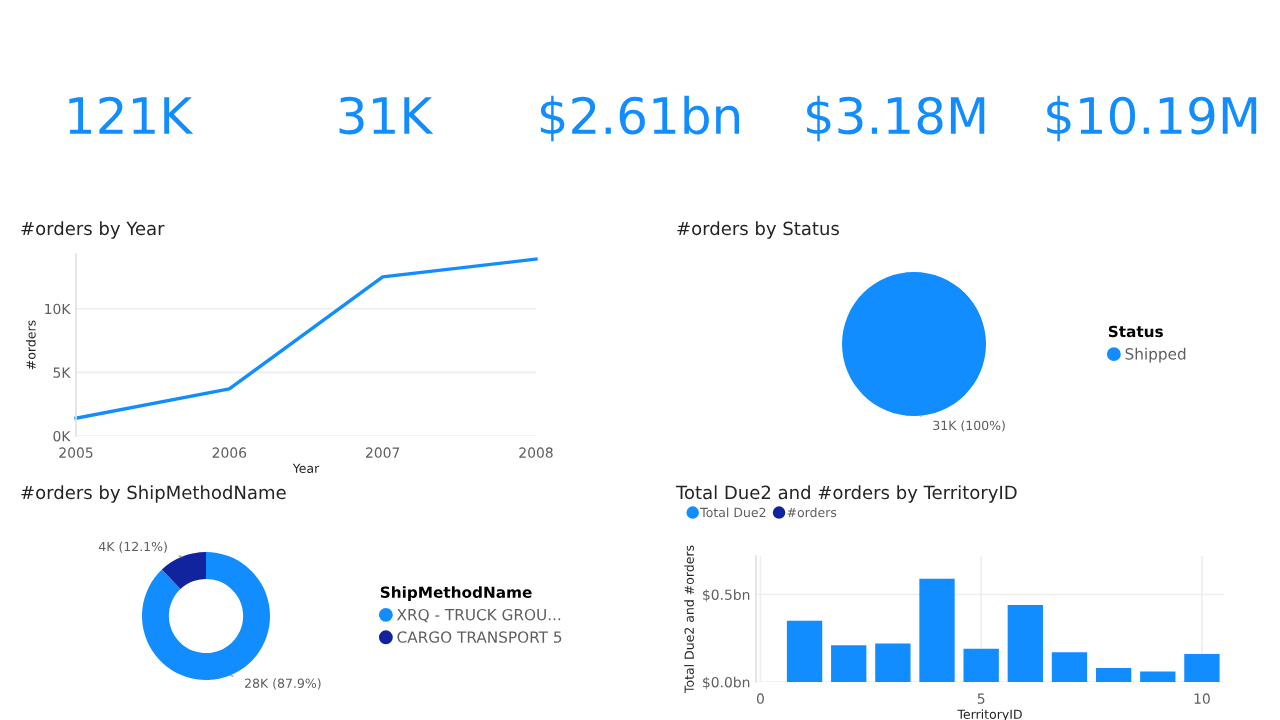 The width and height of the screenshot is (1280, 720). What do you see at coordinates (386, 115) in the screenshot?
I see `text: 31K` at bounding box center [386, 115].